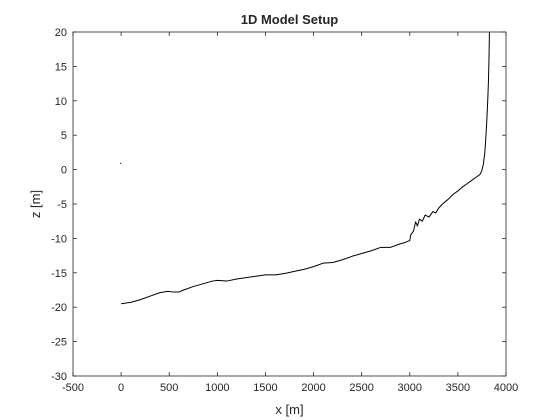 Image resolution: width=560 pixels, height=420 pixels. I want to click on x-tick-label: -500, so click(73, 388).